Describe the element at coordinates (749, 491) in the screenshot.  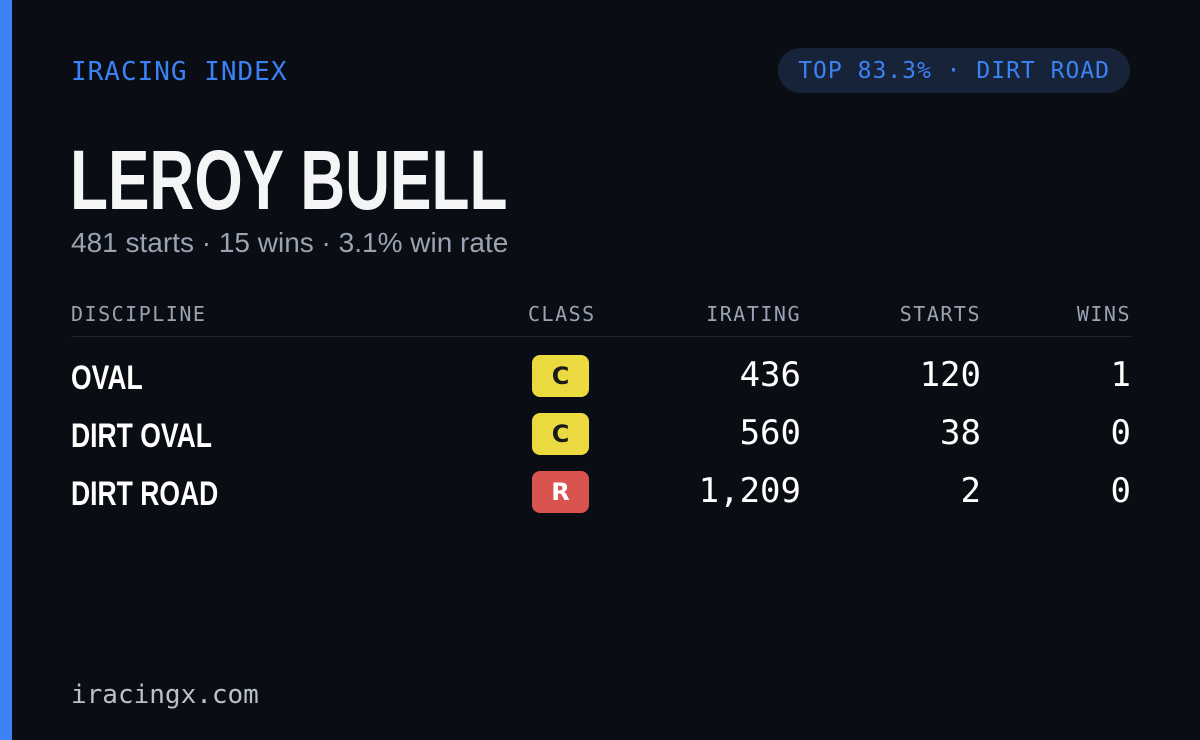
I see `irating-value: 1,209` at that location.